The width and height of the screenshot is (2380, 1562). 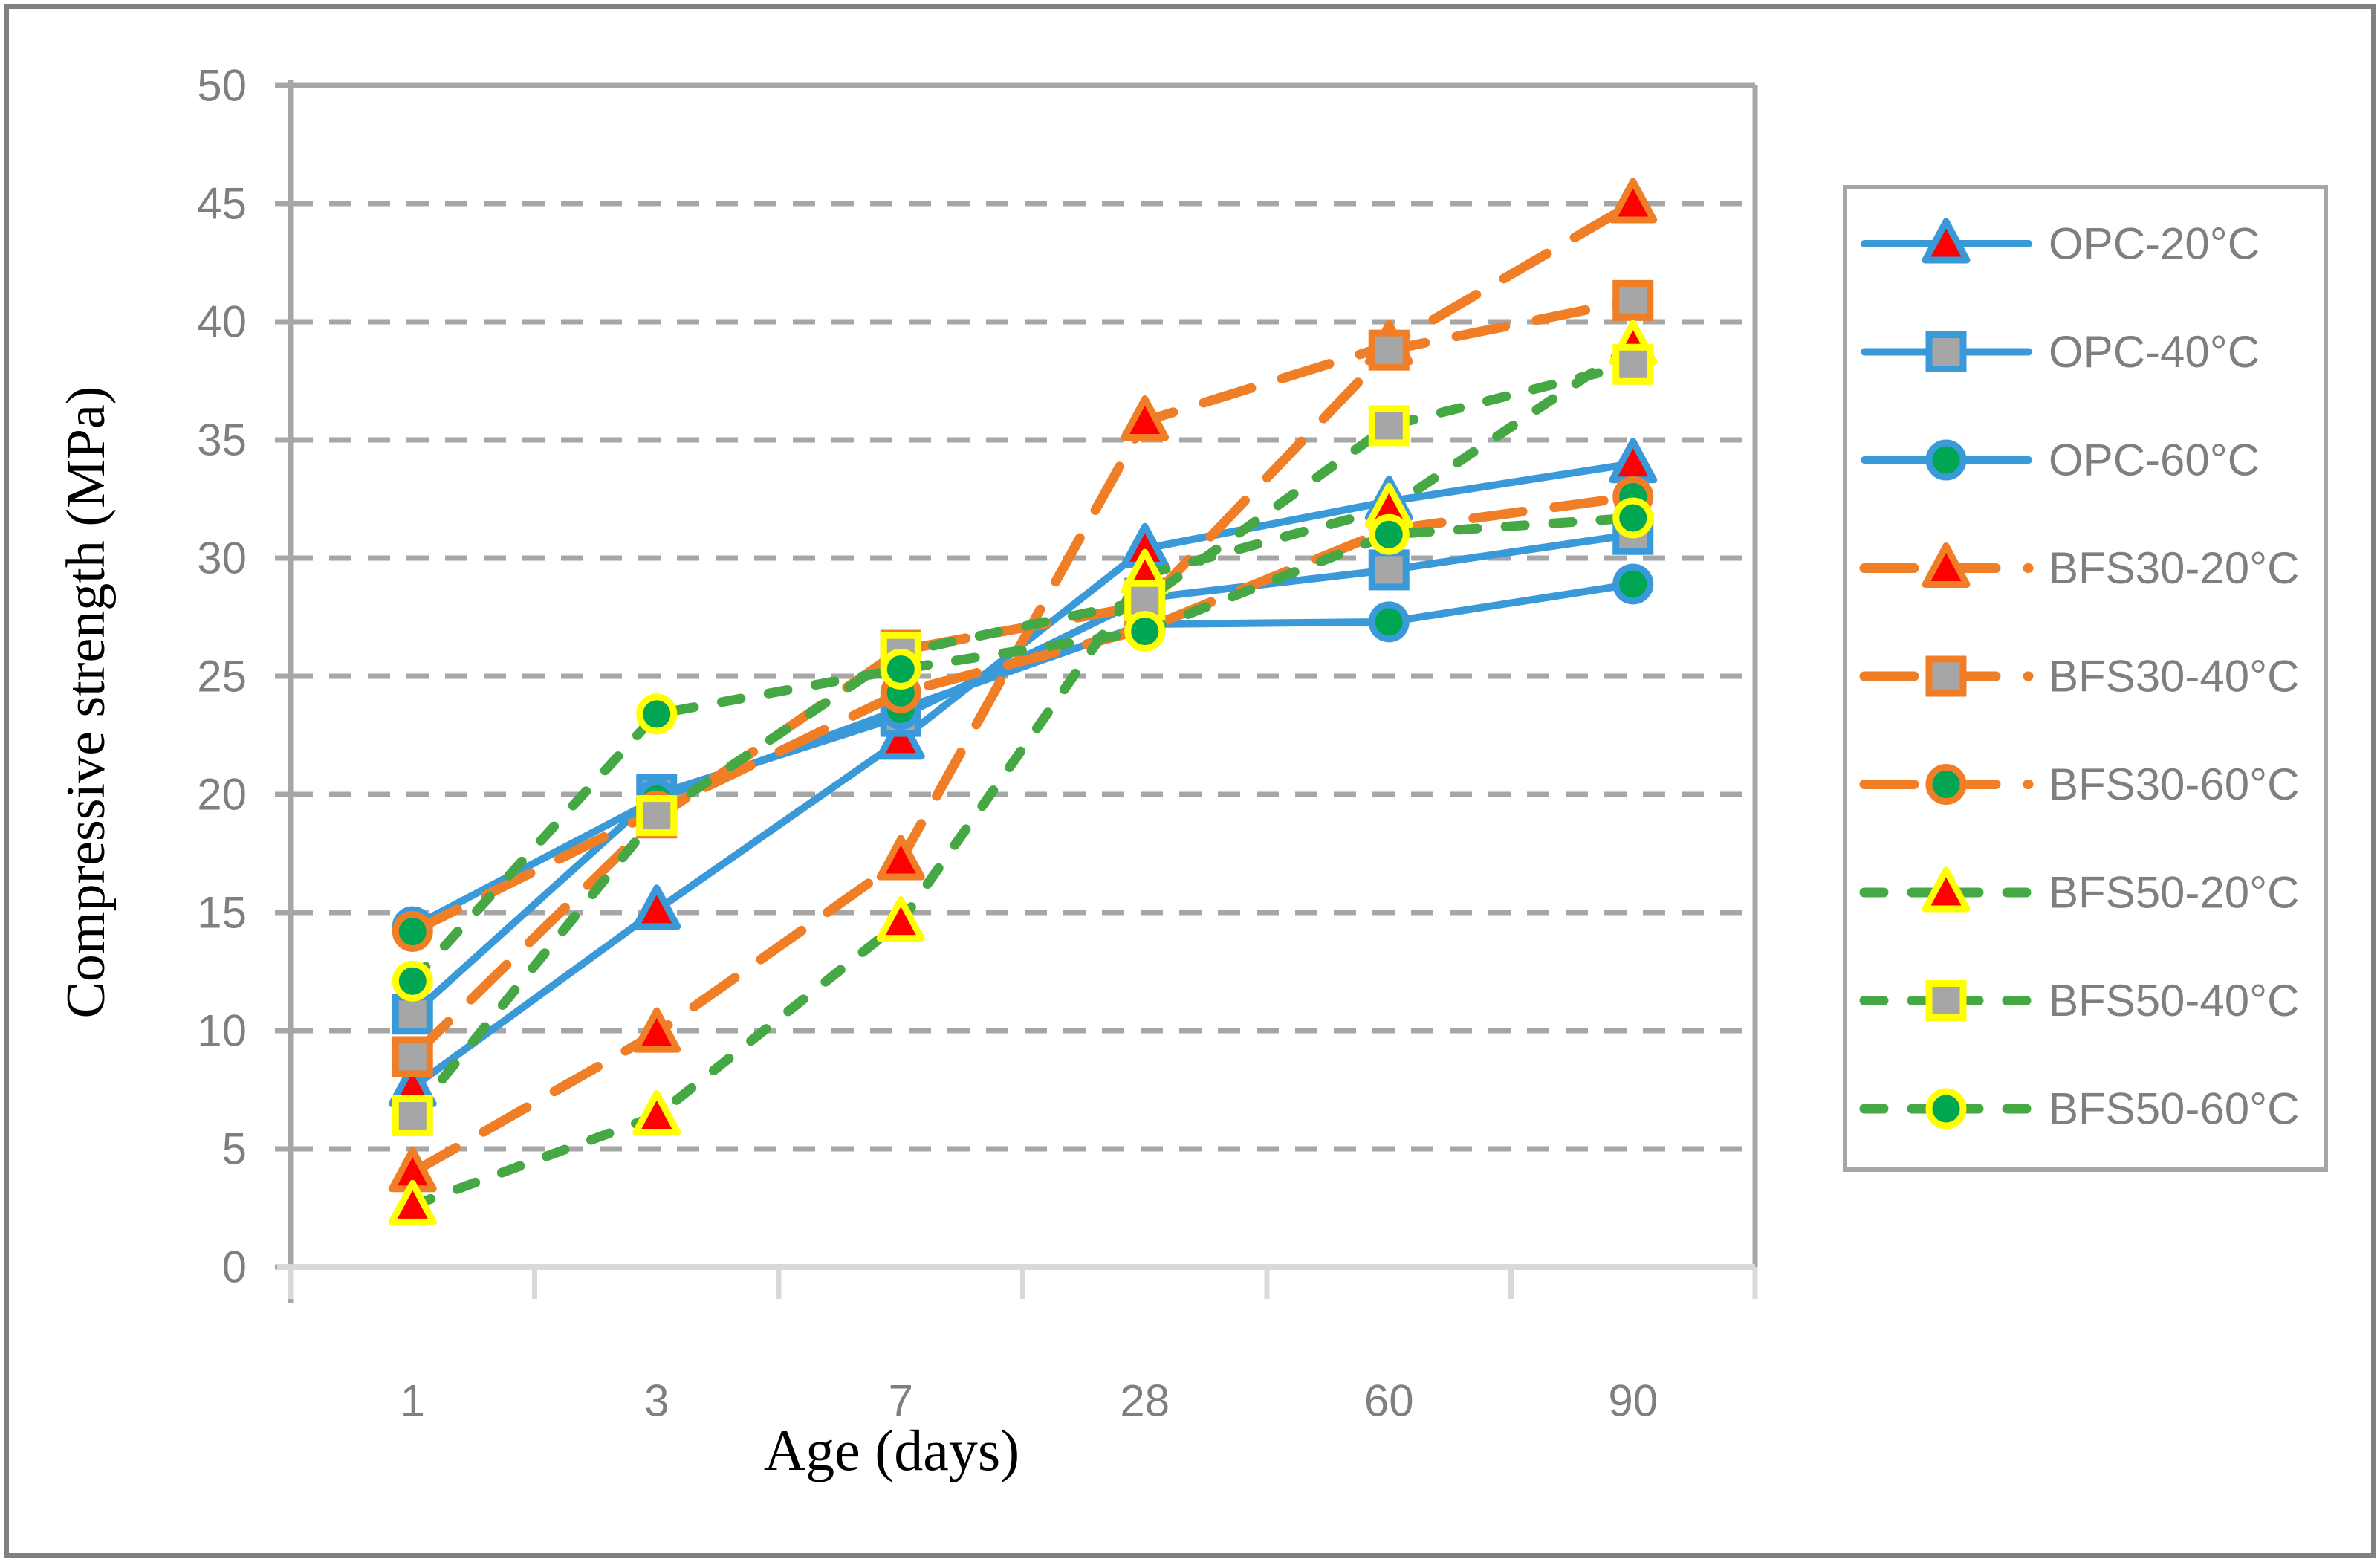 I want to click on series-line-BFS30-60°C, so click(x=1023, y=713).